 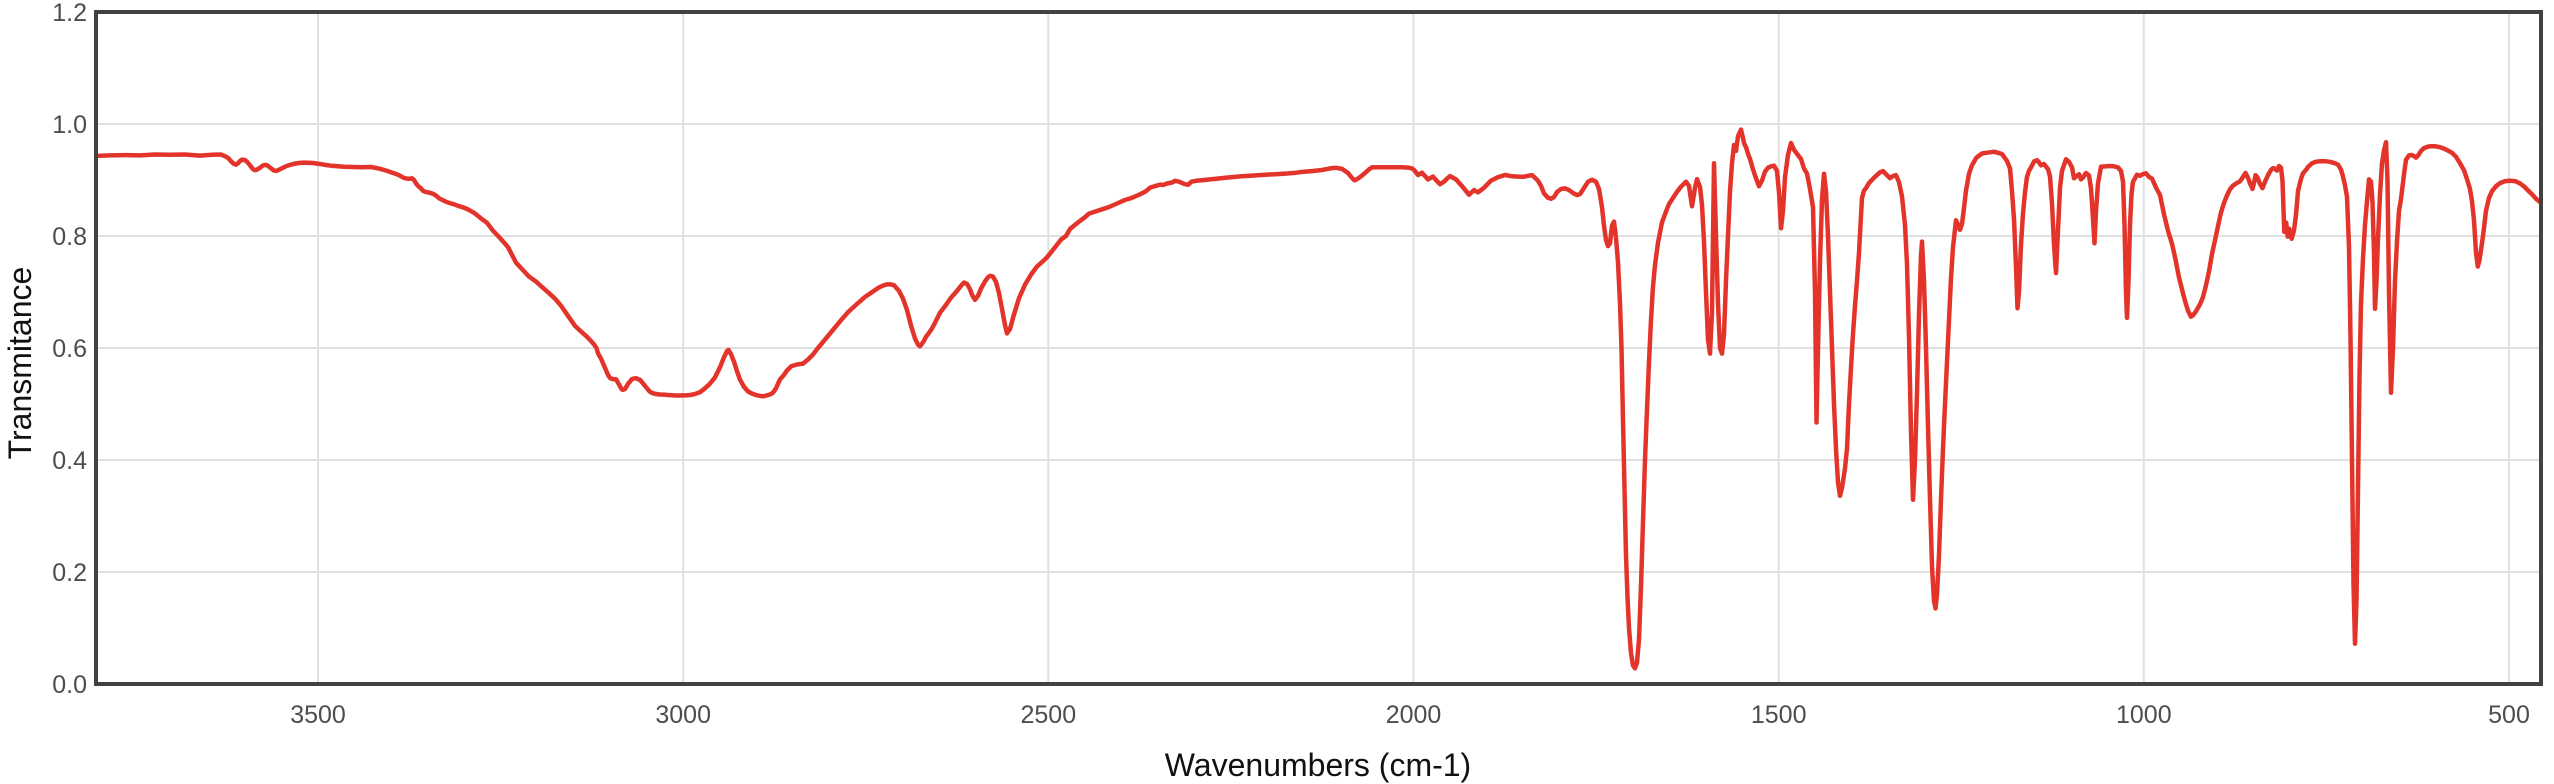 I want to click on svg-text: 0.4, so click(x=69, y=461).